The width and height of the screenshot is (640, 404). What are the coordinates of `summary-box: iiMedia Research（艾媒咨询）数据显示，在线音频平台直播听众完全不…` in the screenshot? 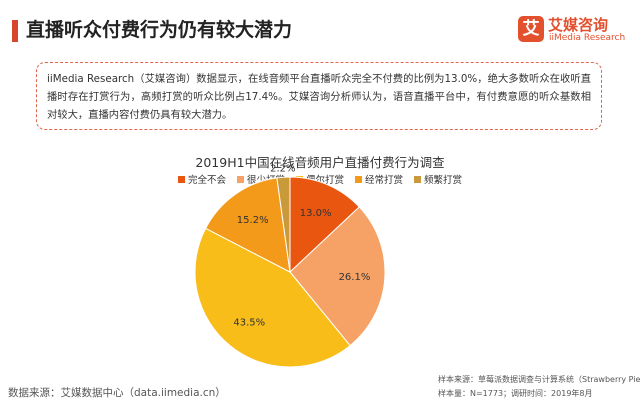 It's located at (319, 96).